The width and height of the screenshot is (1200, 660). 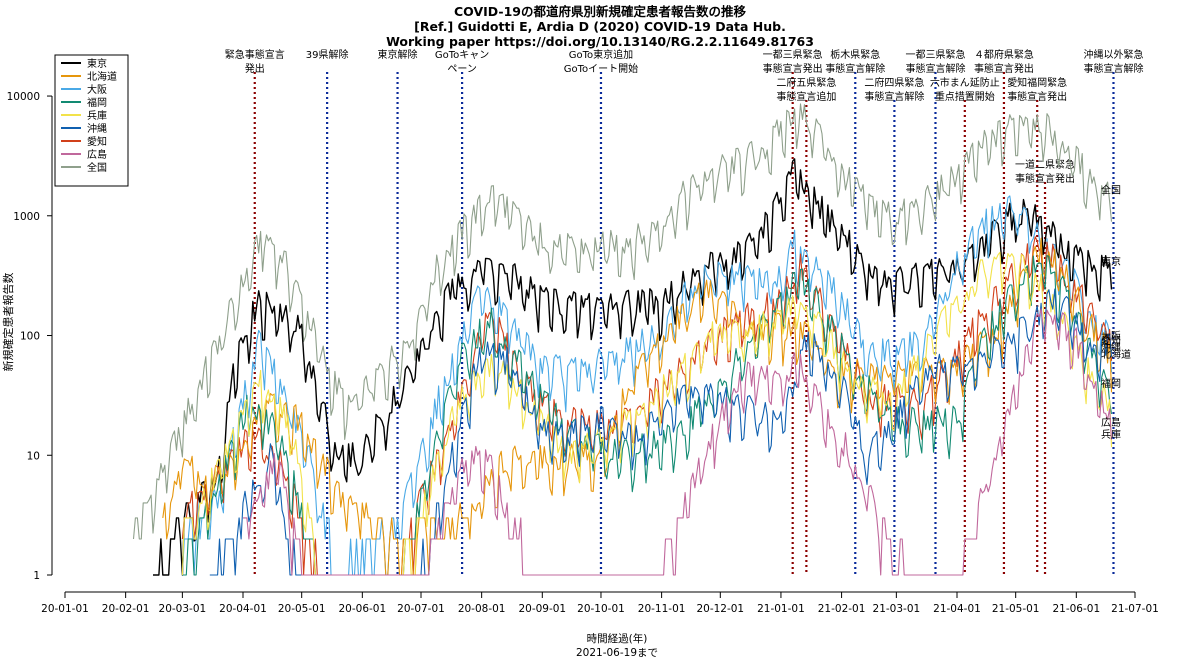 What do you see at coordinates (1113, 54) in the screenshot?
I see `event-label-14-0: 沖縄以外緊急` at bounding box center [1113, 54].